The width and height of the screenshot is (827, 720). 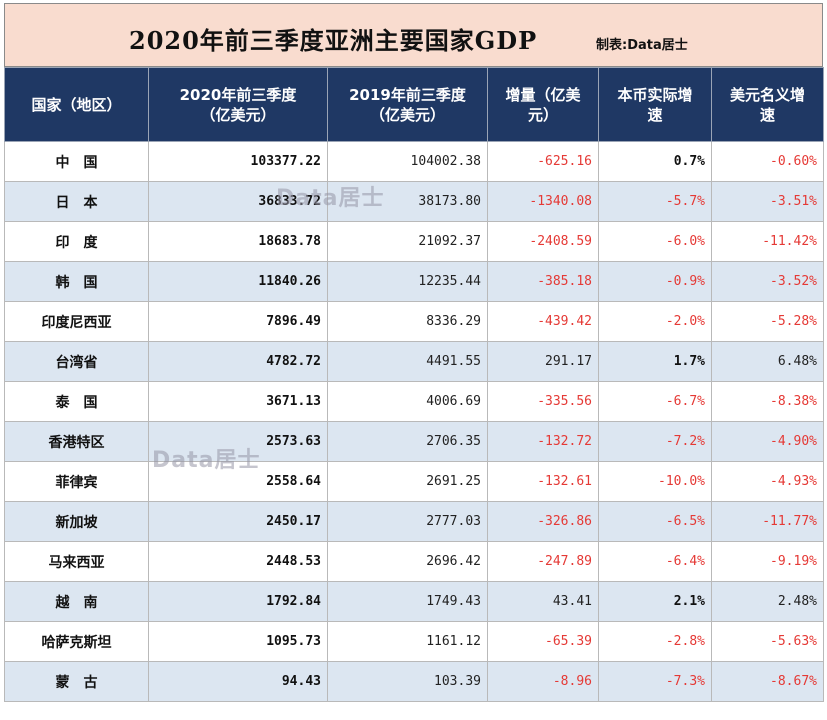 What do you see at coordinates (543, 161) in the screenshot?
I see `delta-cell: -625.16` at bounding box center [543, 161].